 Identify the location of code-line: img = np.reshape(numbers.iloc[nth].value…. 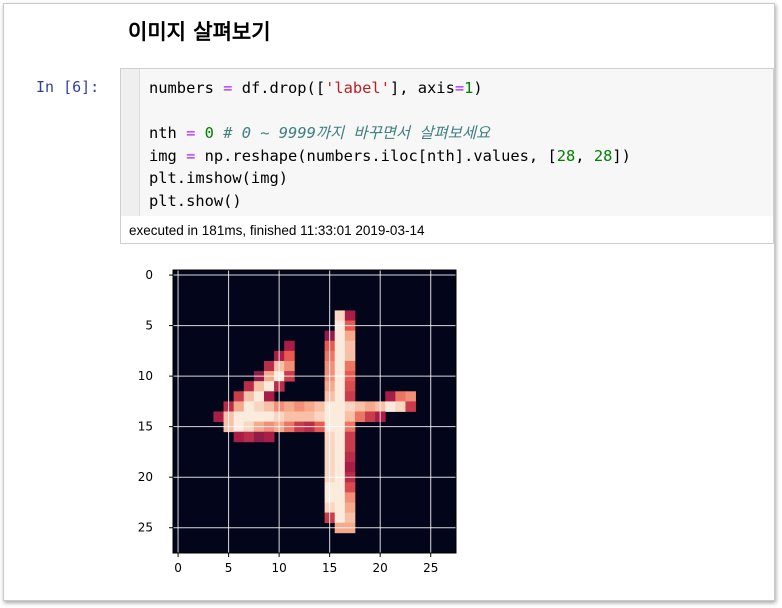
(390, 156).